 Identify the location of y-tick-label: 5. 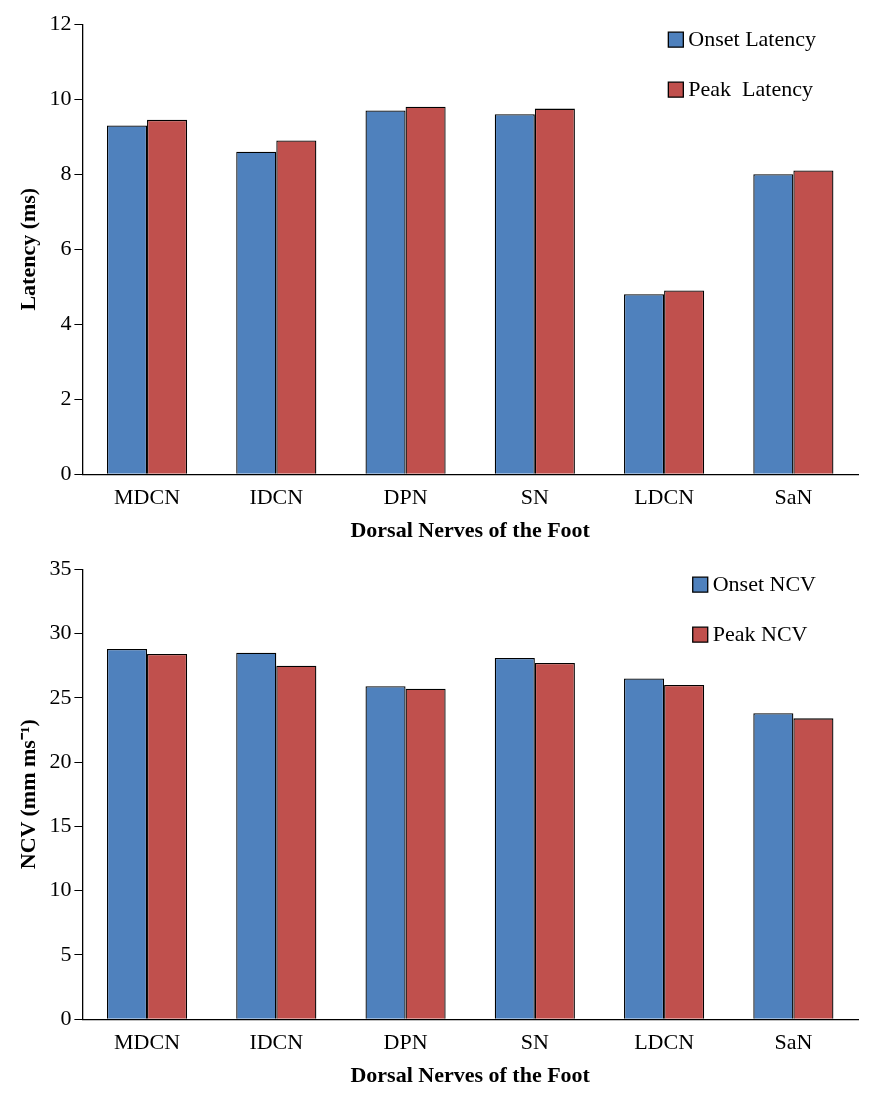
(66, 953).